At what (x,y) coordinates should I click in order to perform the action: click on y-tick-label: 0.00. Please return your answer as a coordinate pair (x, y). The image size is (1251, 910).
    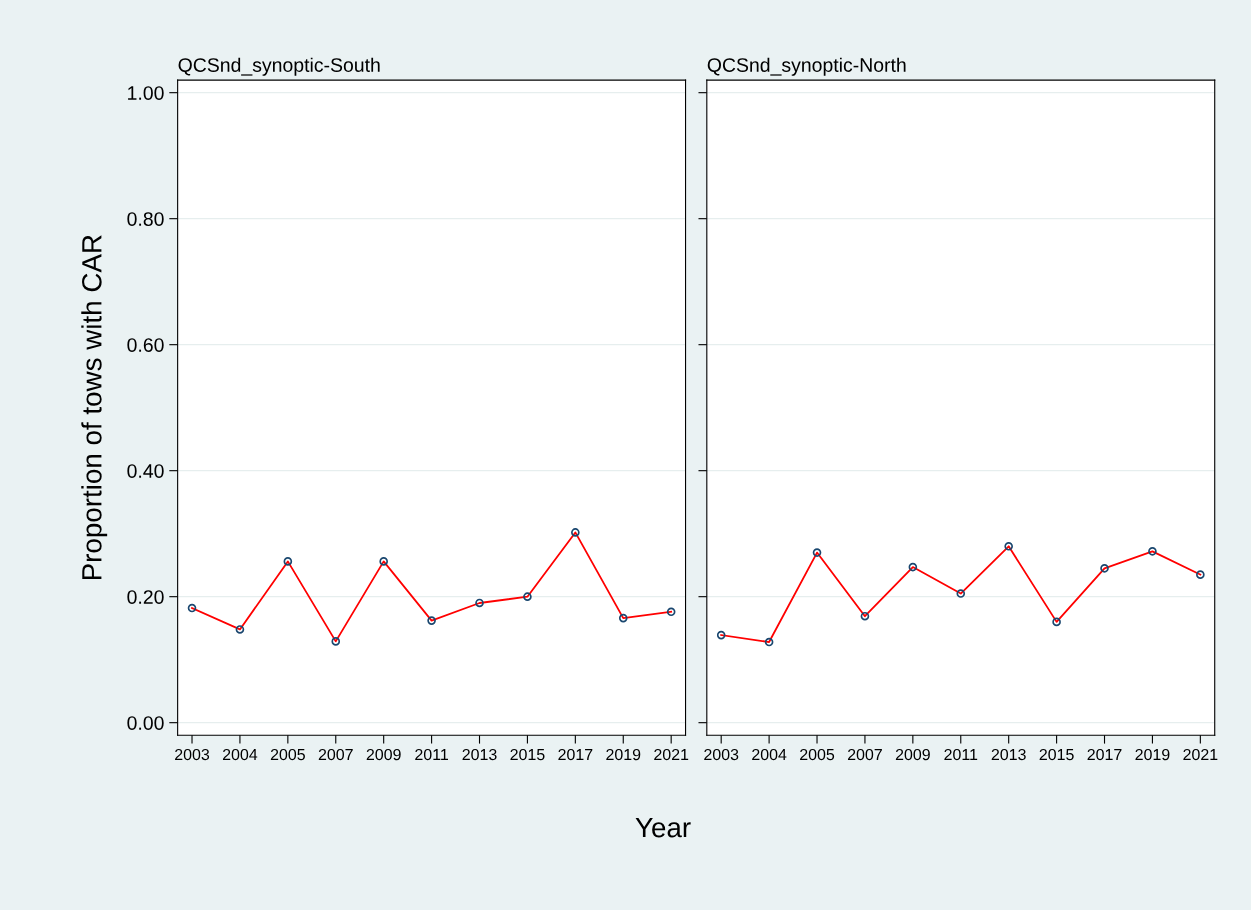
    Looking at the image, I should click on (145, 723).